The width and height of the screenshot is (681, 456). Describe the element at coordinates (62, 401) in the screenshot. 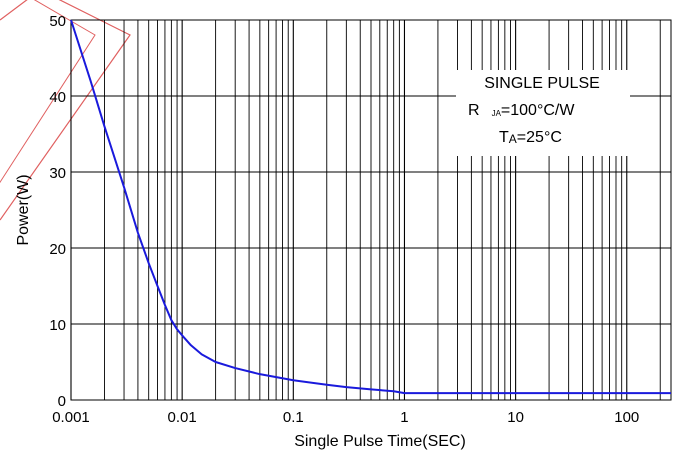

I see `y-tick-label: 0` at that location.